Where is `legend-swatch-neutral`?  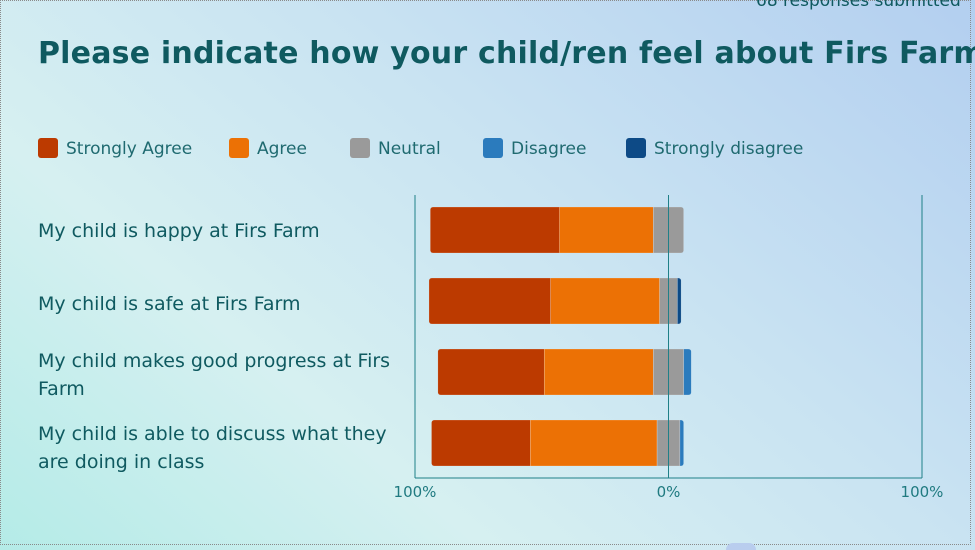
legend-swatch-neutral is located at coordinates (360, 148).